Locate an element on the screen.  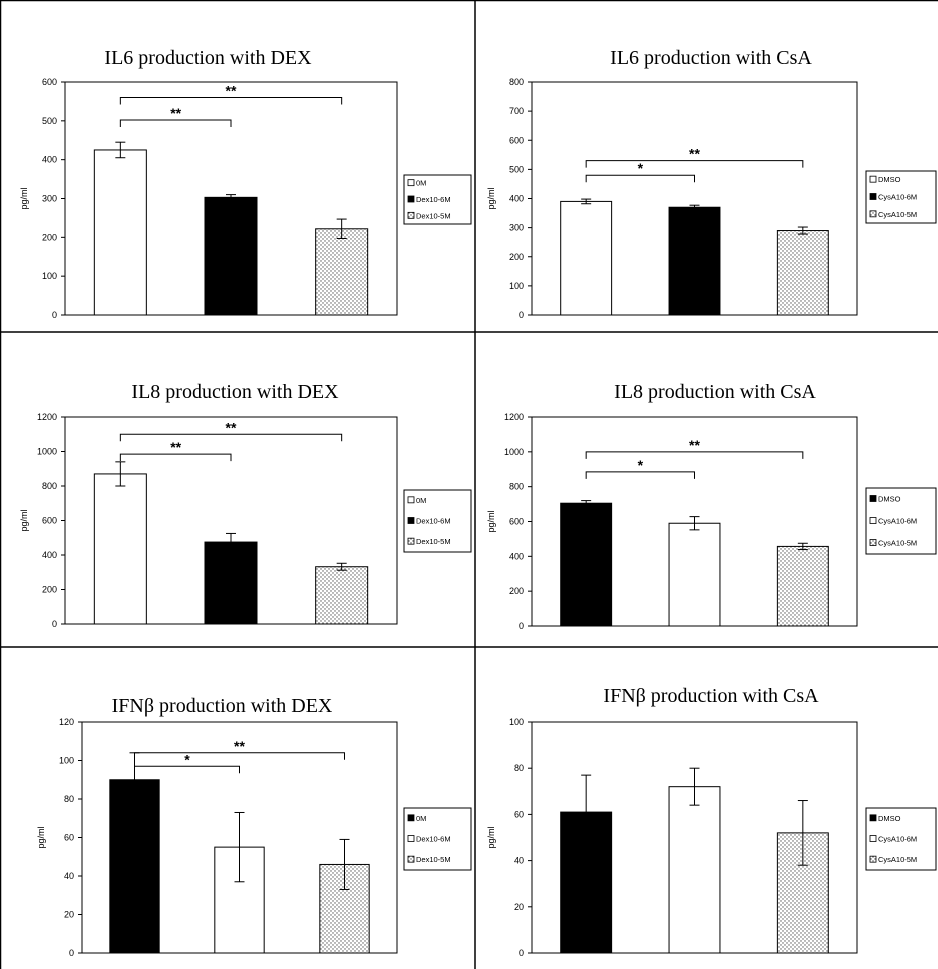
y-tick-label: 120 is located at coordinates (66, 722).